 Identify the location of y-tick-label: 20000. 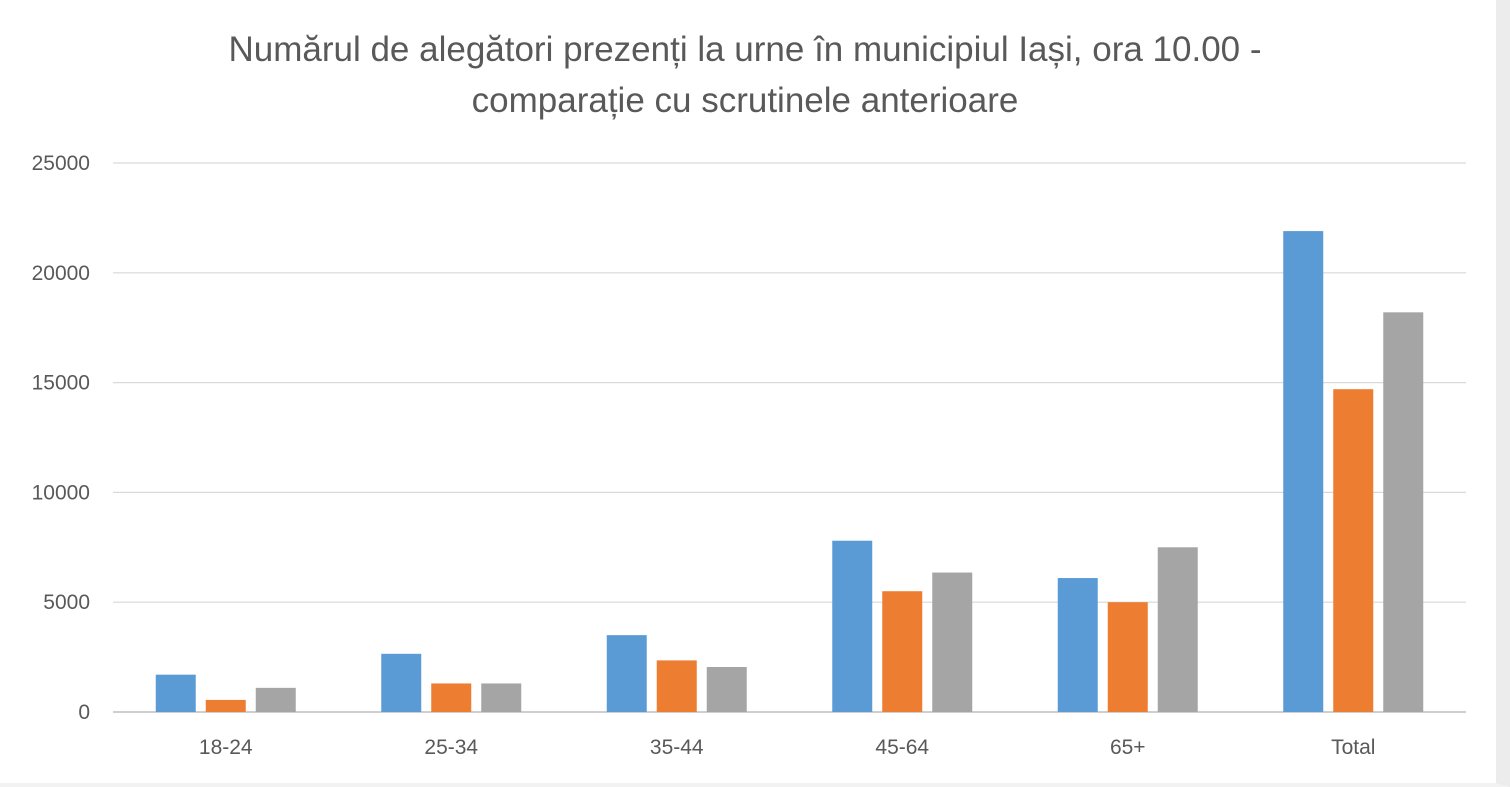
(61, 273).